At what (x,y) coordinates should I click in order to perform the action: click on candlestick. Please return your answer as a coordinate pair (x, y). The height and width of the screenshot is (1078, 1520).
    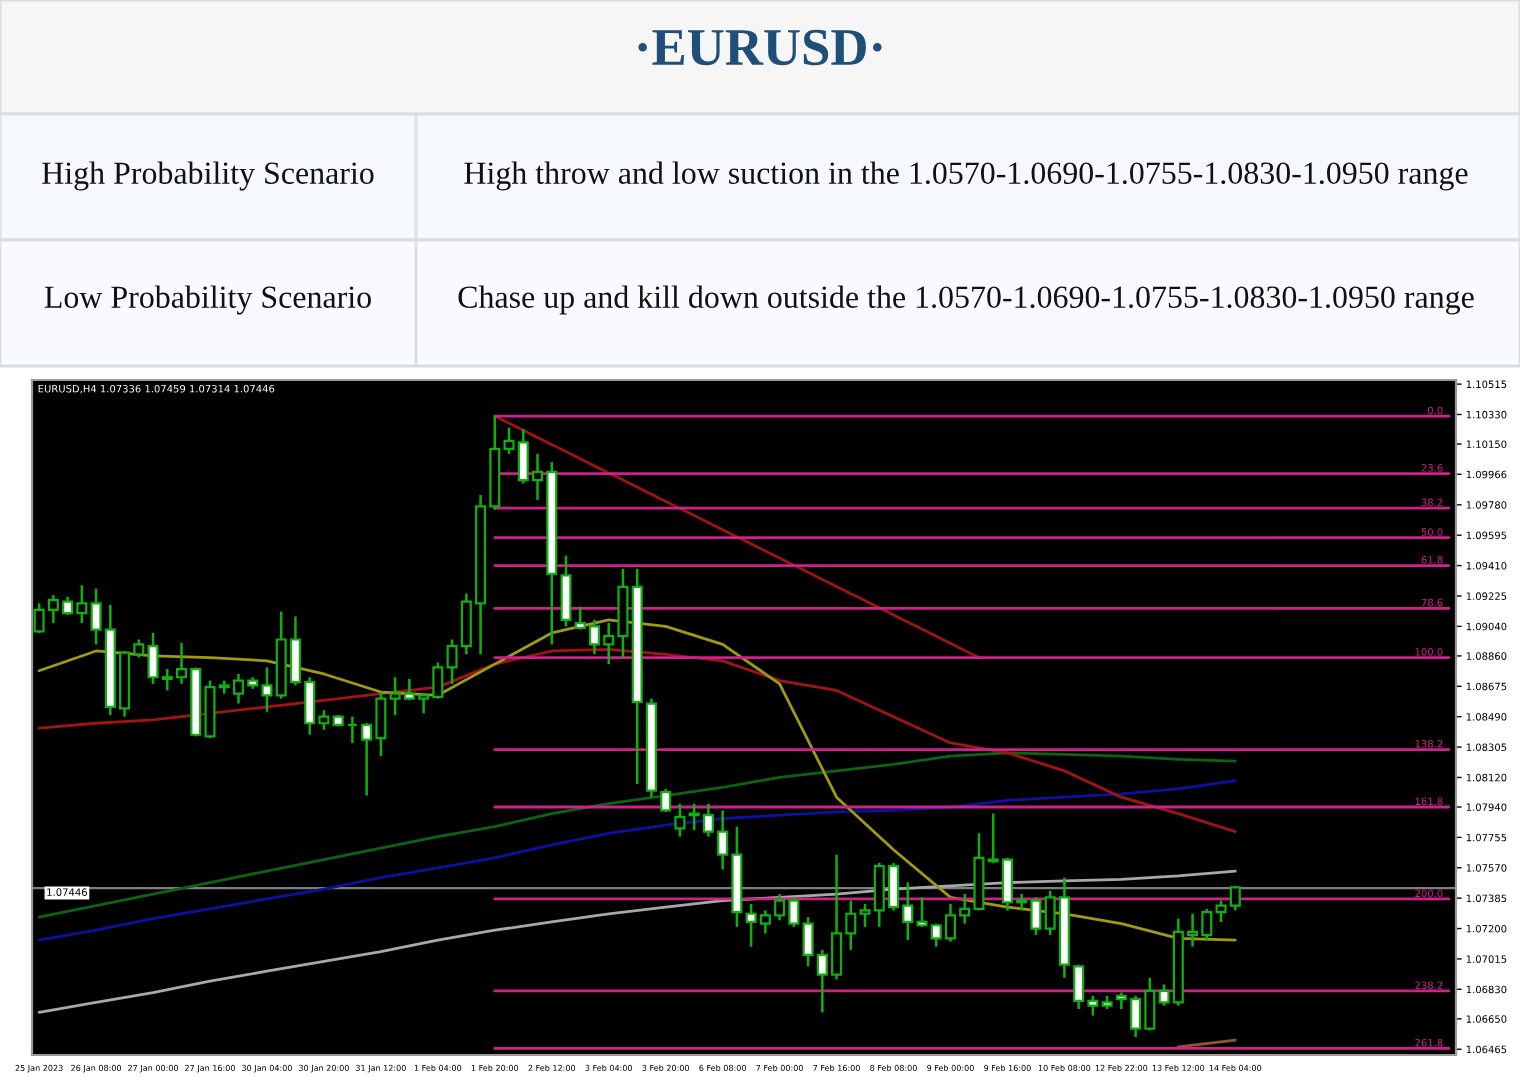
    Looking at the image, I should click on (680, 820).